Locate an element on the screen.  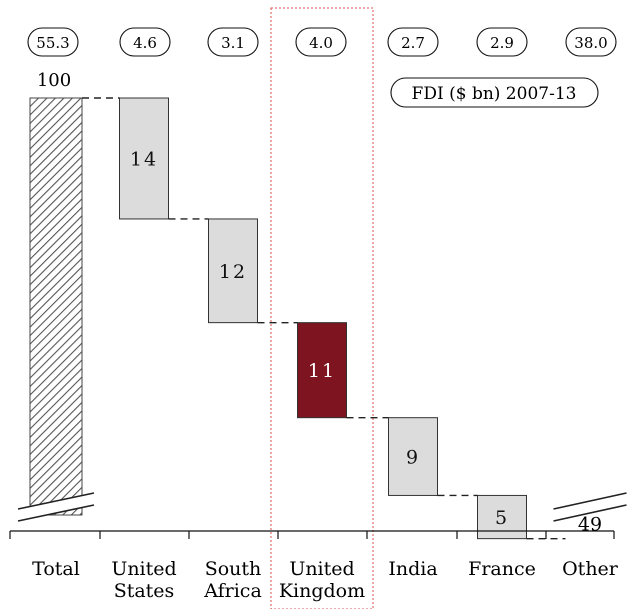
x-tick-label: Total is located at coordinates (56, 569).